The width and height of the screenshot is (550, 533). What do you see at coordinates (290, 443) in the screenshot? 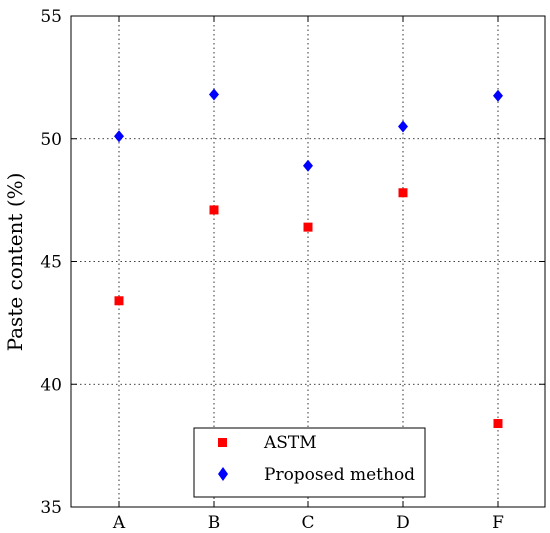
I see `legend-label-astm: ASTM` at bounding box center [290, 443].